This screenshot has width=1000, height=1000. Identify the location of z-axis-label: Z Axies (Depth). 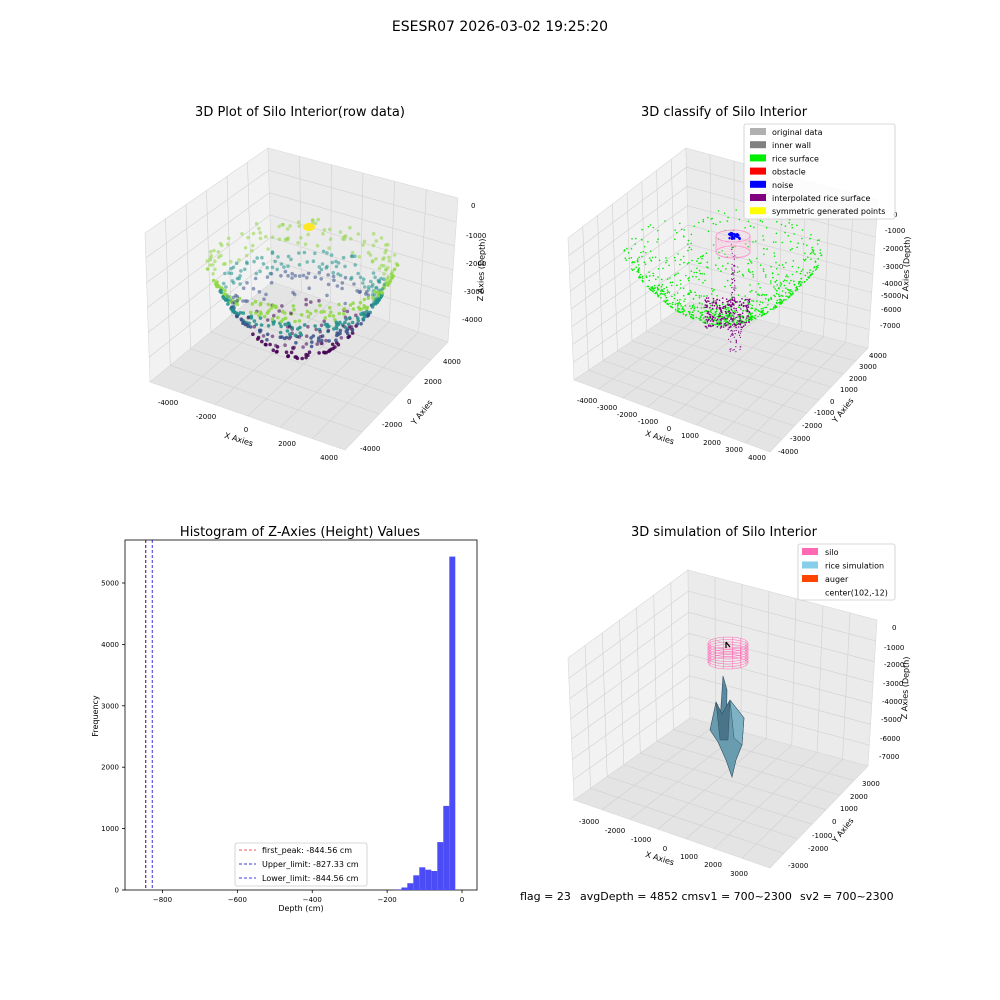
(906, 267).